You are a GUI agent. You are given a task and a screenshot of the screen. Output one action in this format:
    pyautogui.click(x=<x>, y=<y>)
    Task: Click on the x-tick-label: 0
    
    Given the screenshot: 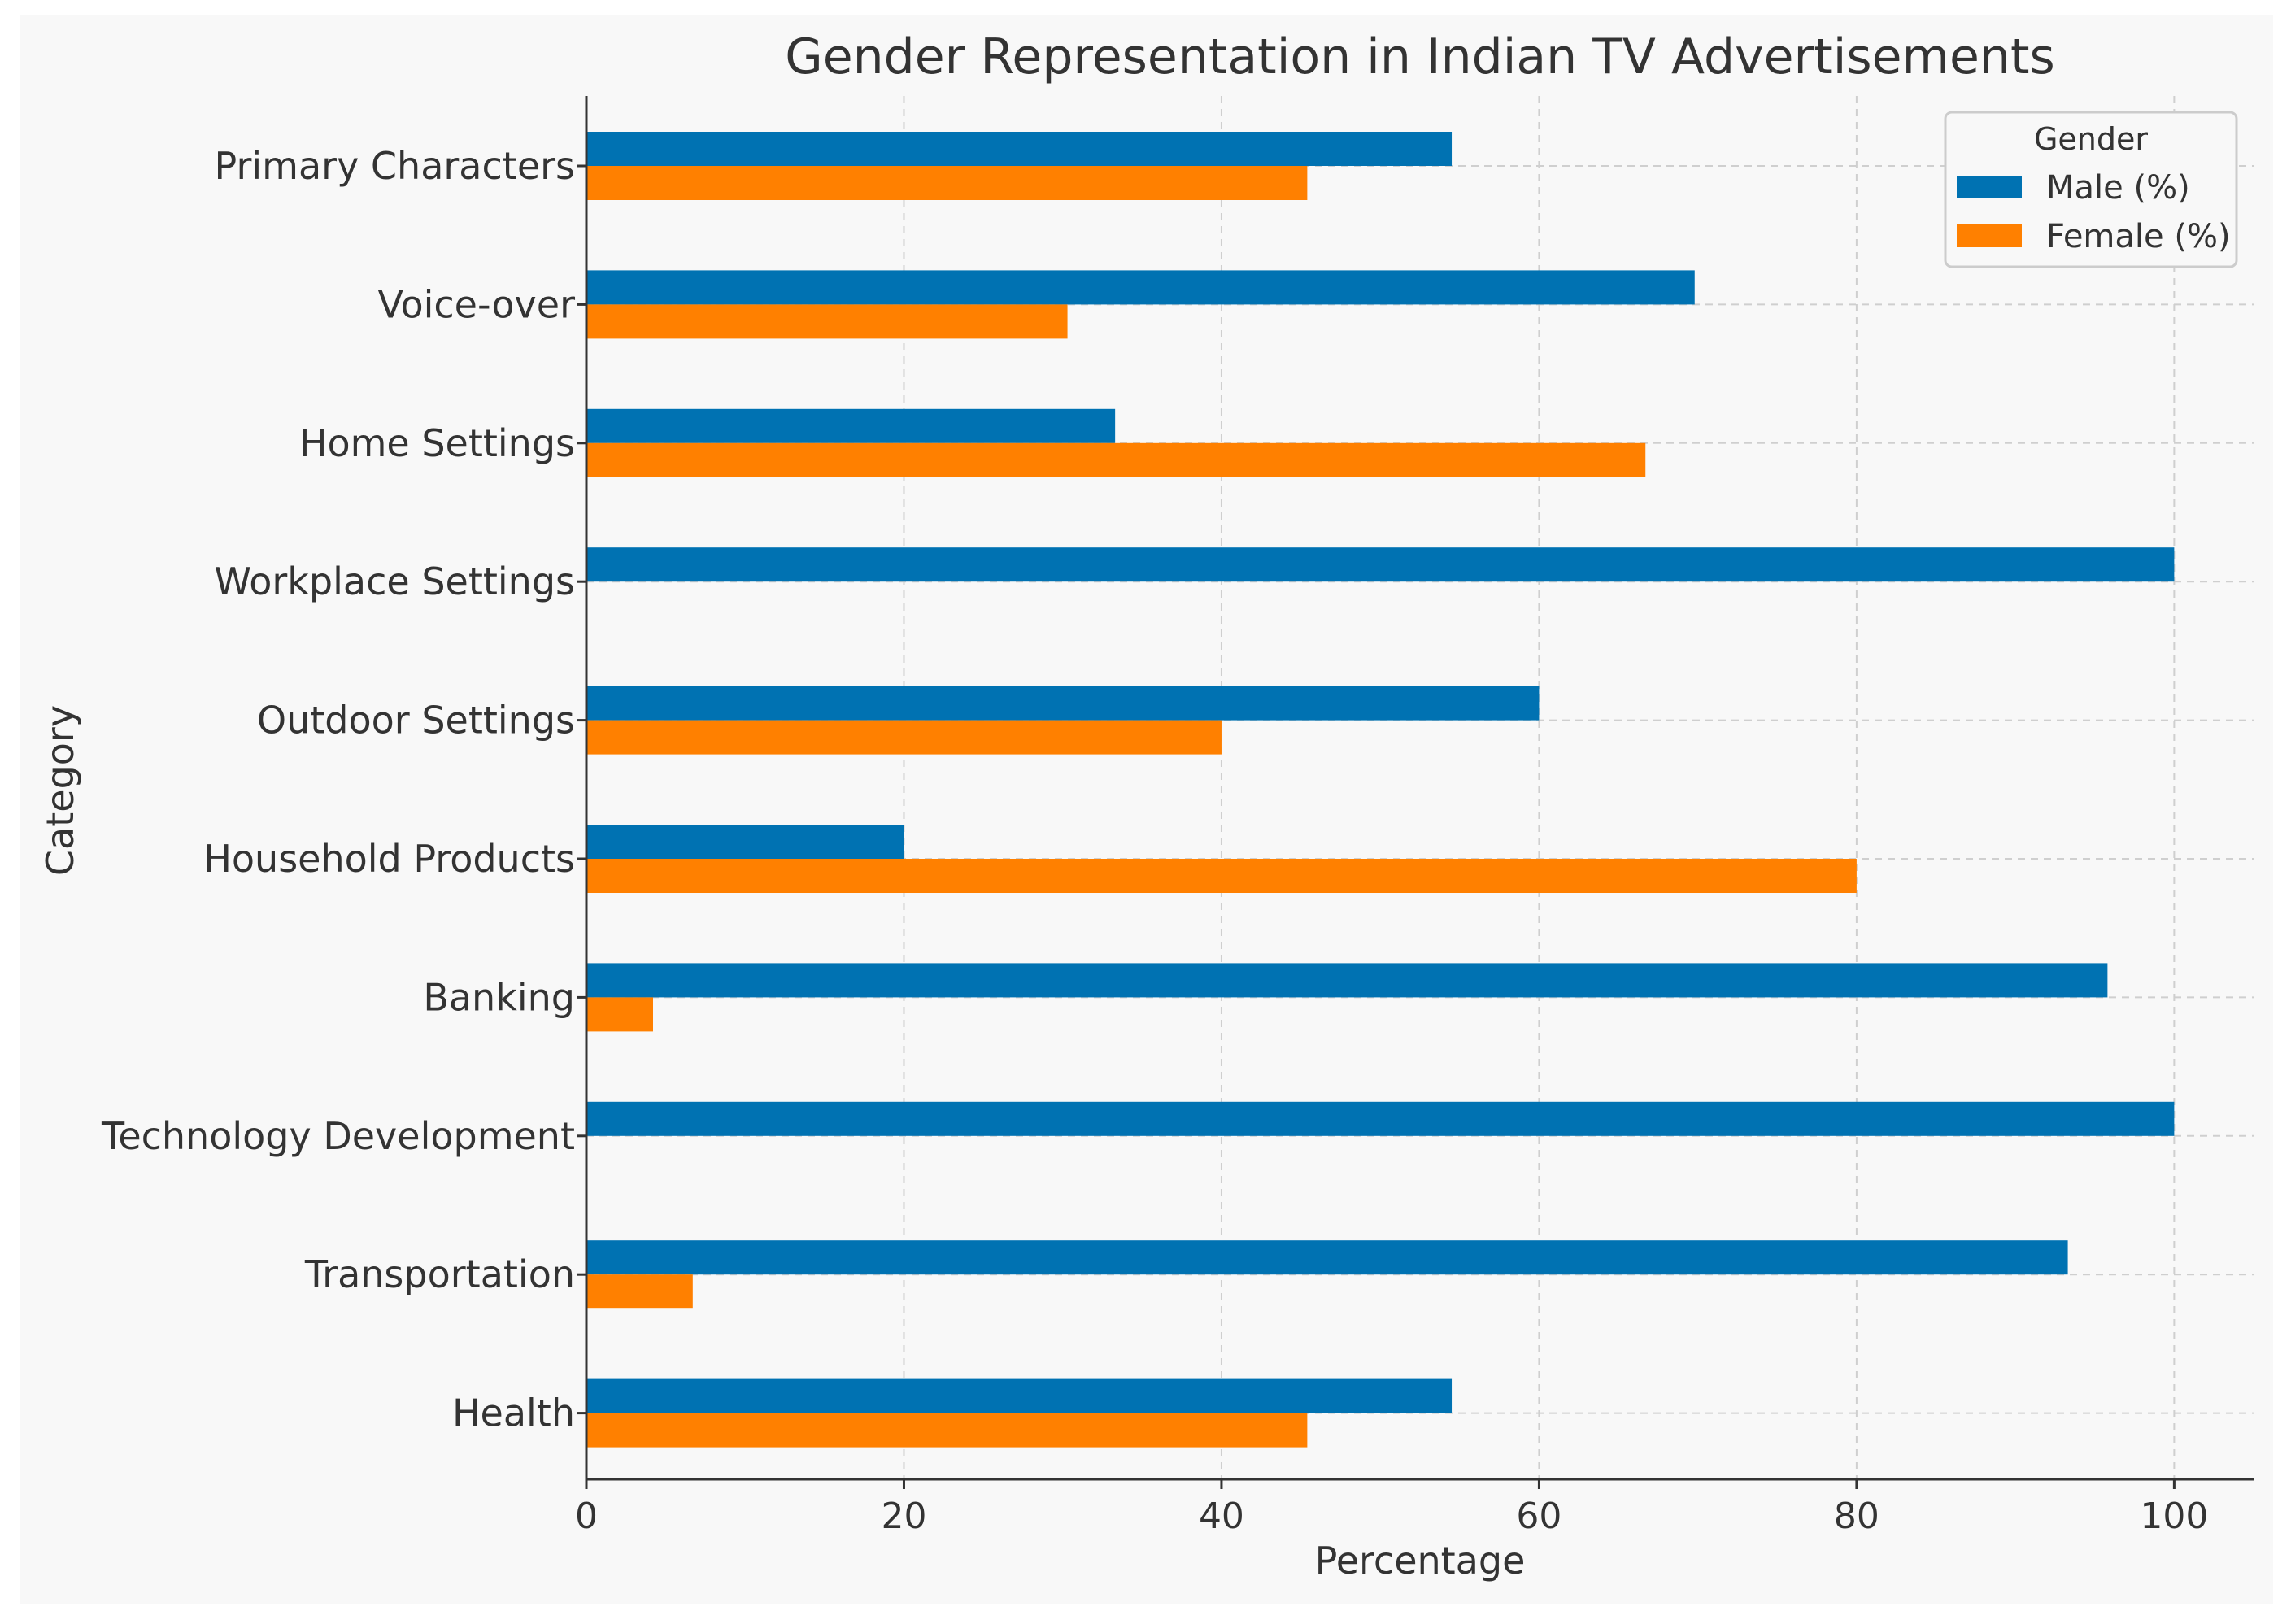 What is the action you would take?
    pyautogui.click(x=586, y=1516)
    